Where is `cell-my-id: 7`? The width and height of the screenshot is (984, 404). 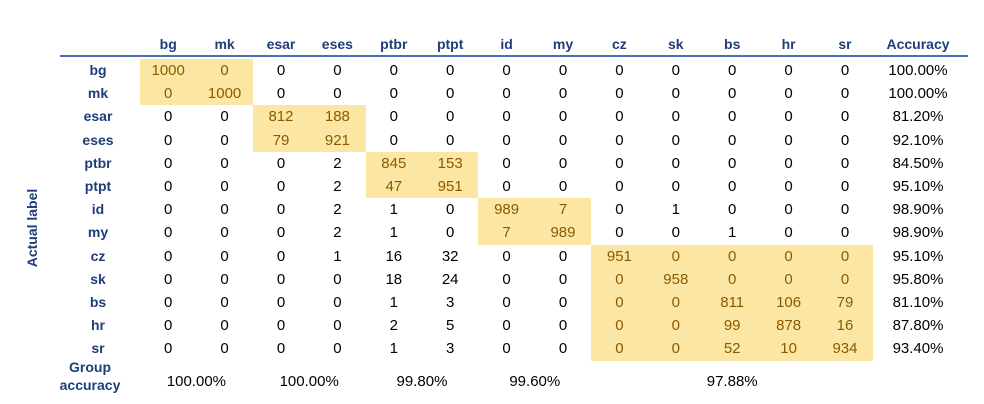 cell-my-id: 7 is located at coordinates (506, 233).